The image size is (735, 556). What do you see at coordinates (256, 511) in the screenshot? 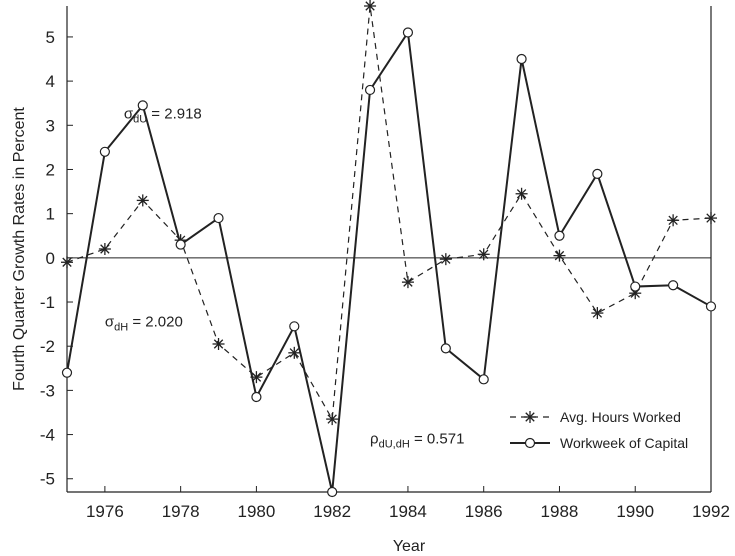
I see `x-tick-label: 1980` at bounding box center [256, 511].